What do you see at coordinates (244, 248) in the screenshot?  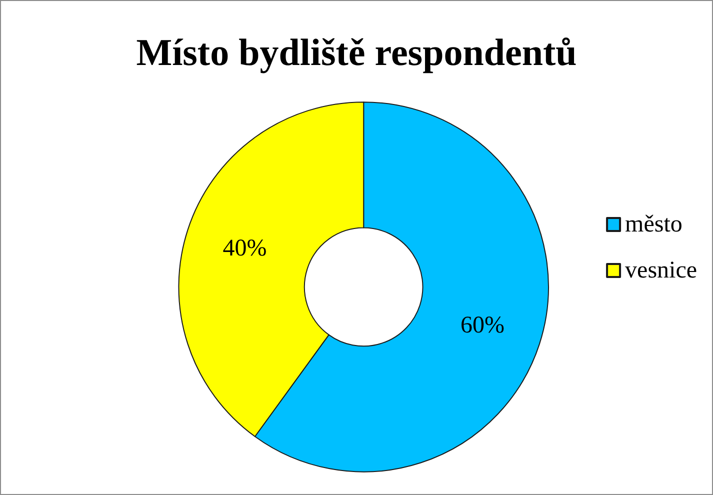 I see `data-label: 40%` at bounding box center [244, 248].